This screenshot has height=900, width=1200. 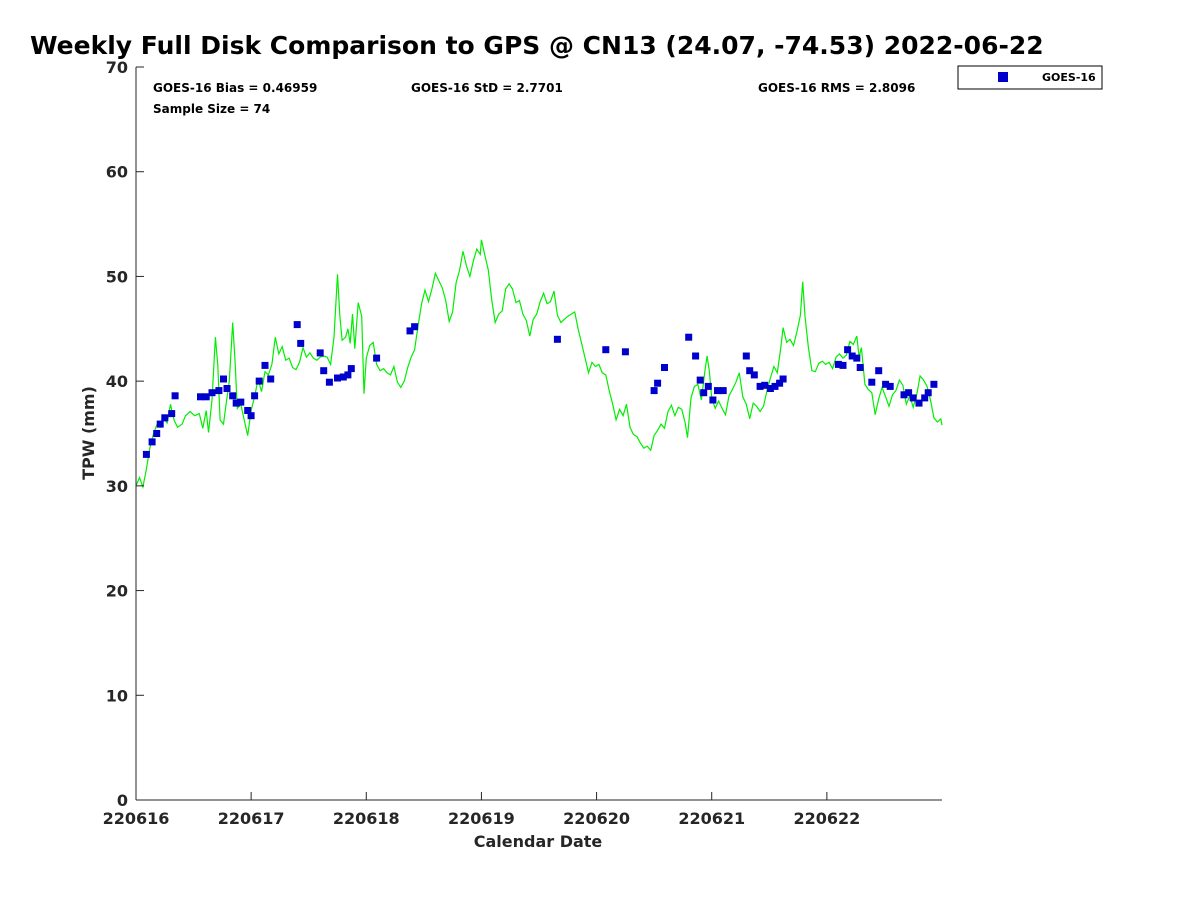 I want to click on x-tick-label: 220619, so click(x=481, y=818).